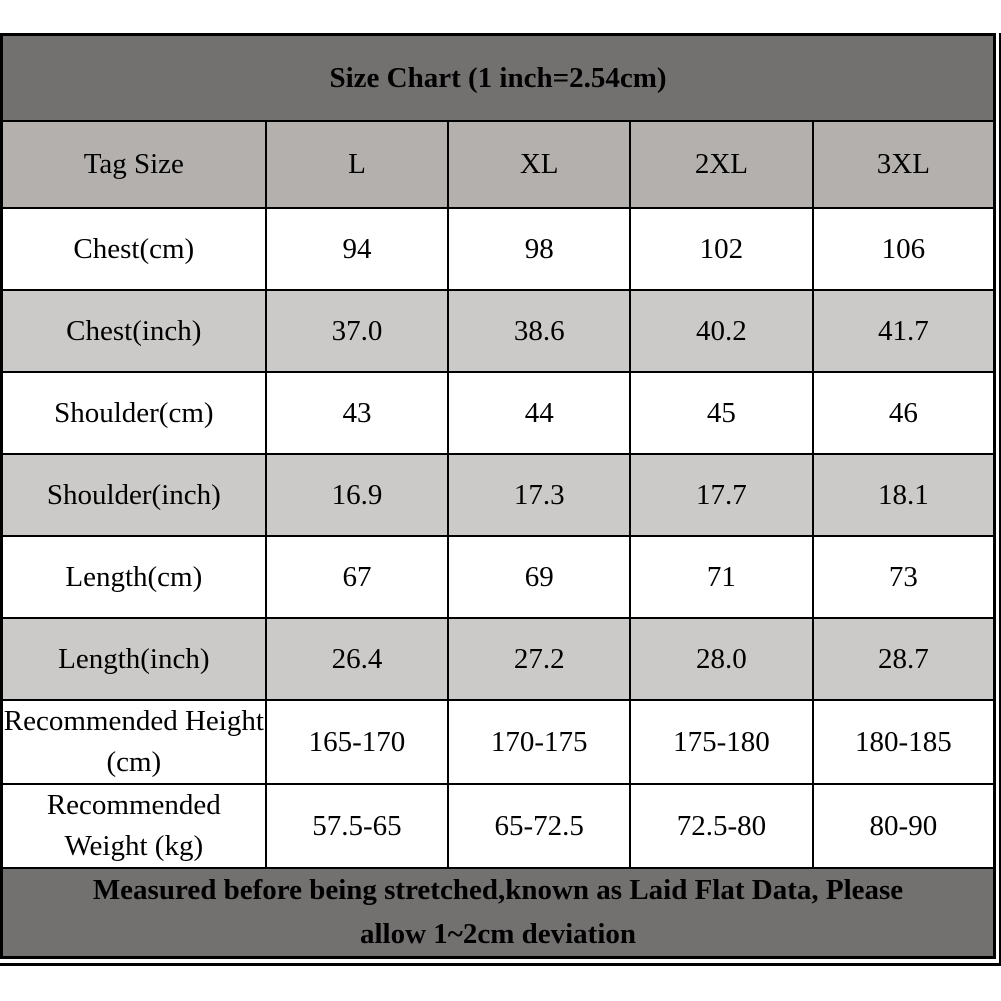  Describe the element at coordinates (357, 742) in the screenshot. I see `cell-value: 165-170` at that location.